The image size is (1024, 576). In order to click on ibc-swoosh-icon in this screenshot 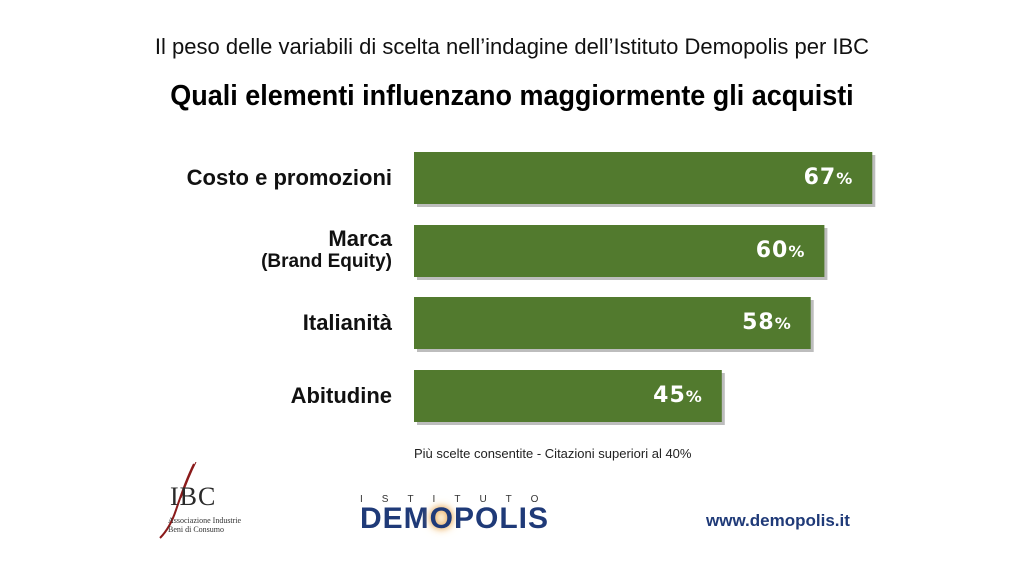, I will do `click(178, 500)`.